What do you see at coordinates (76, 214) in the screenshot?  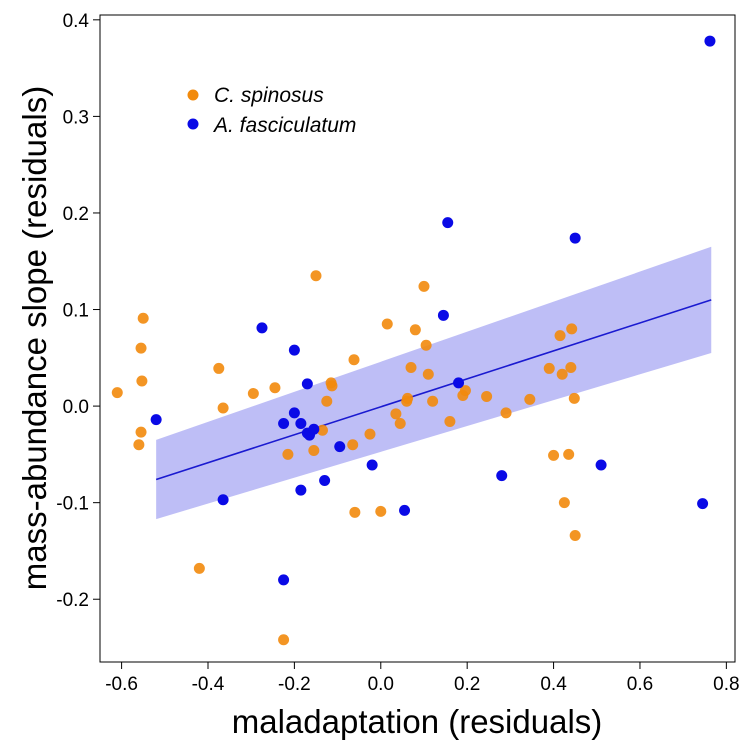 I see `y-tick-label: 0.2` at bounding box center [76, 214].